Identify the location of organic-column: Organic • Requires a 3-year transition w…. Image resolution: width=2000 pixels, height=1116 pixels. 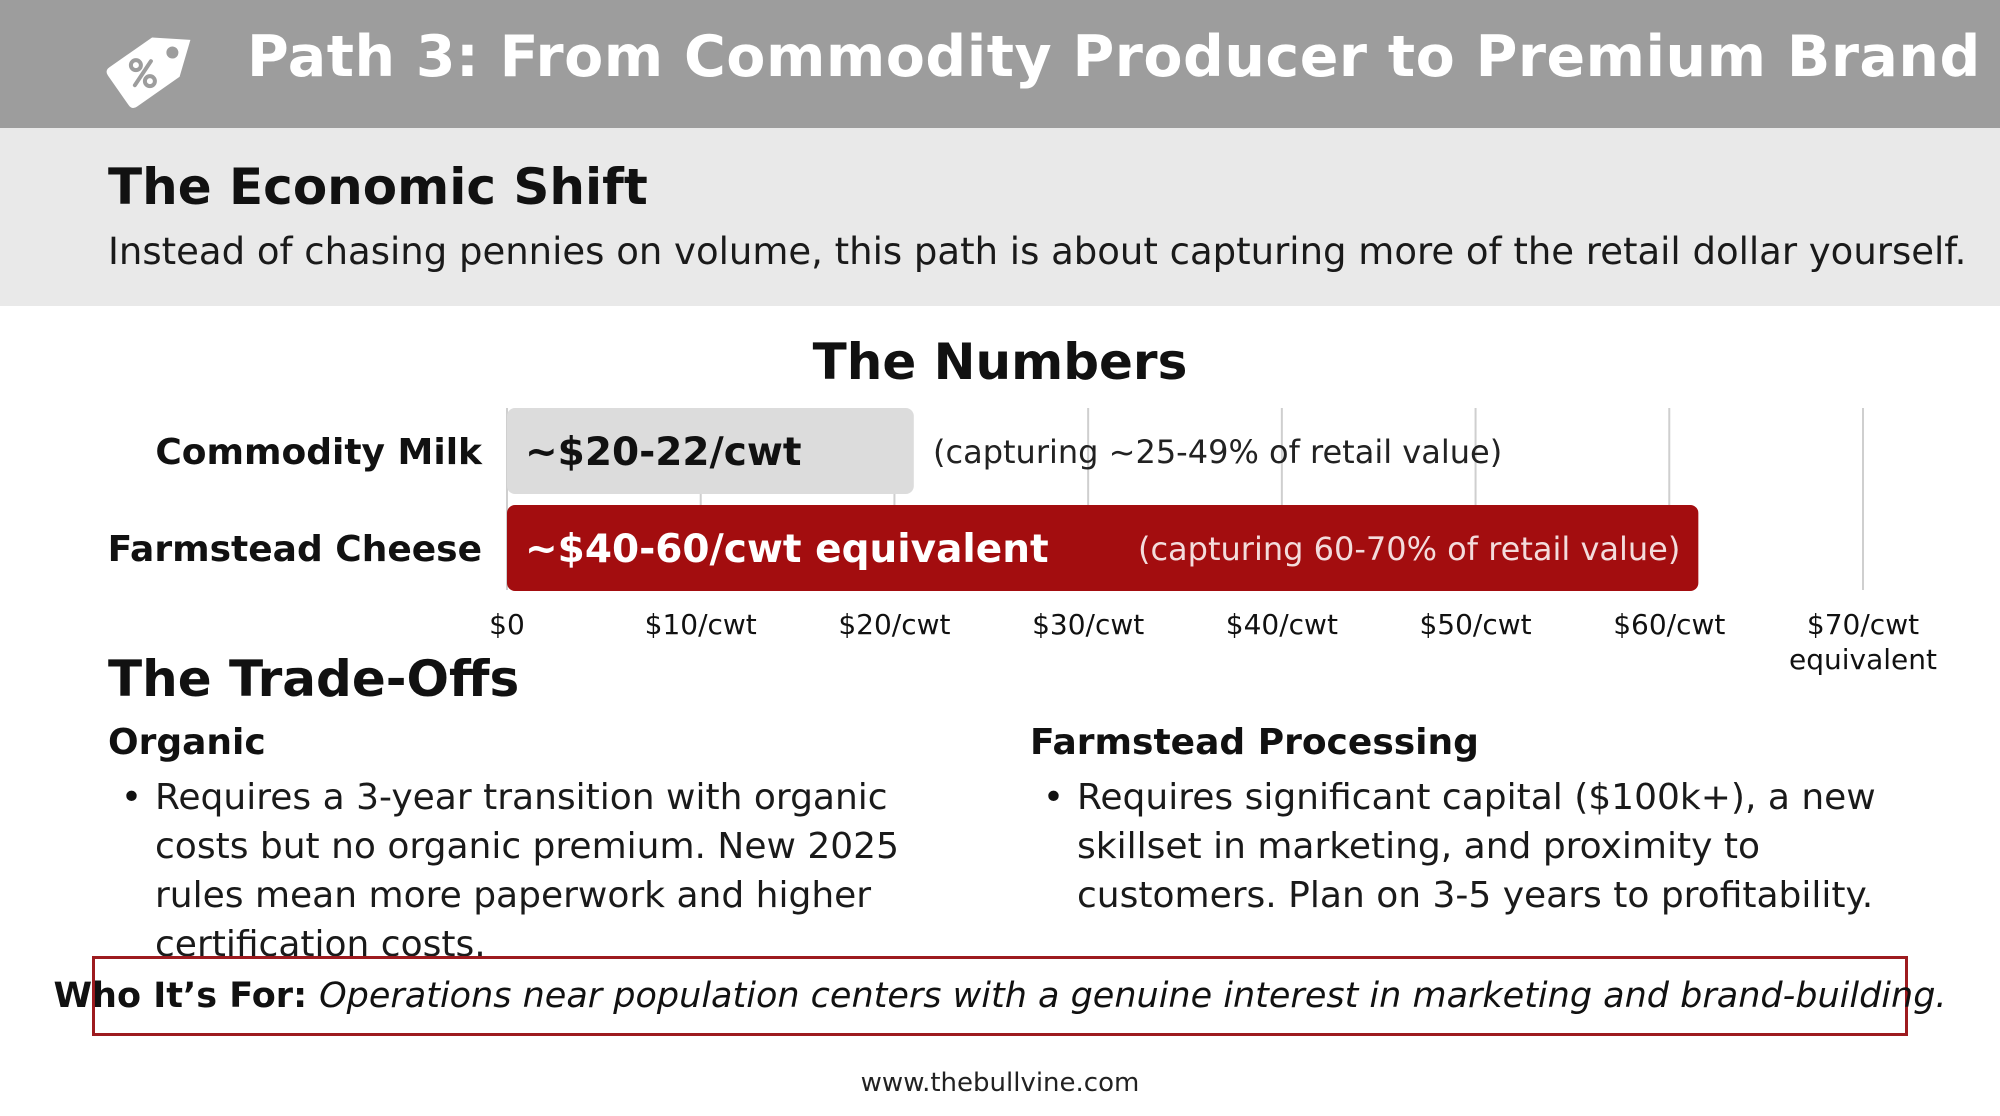
(548, 845).